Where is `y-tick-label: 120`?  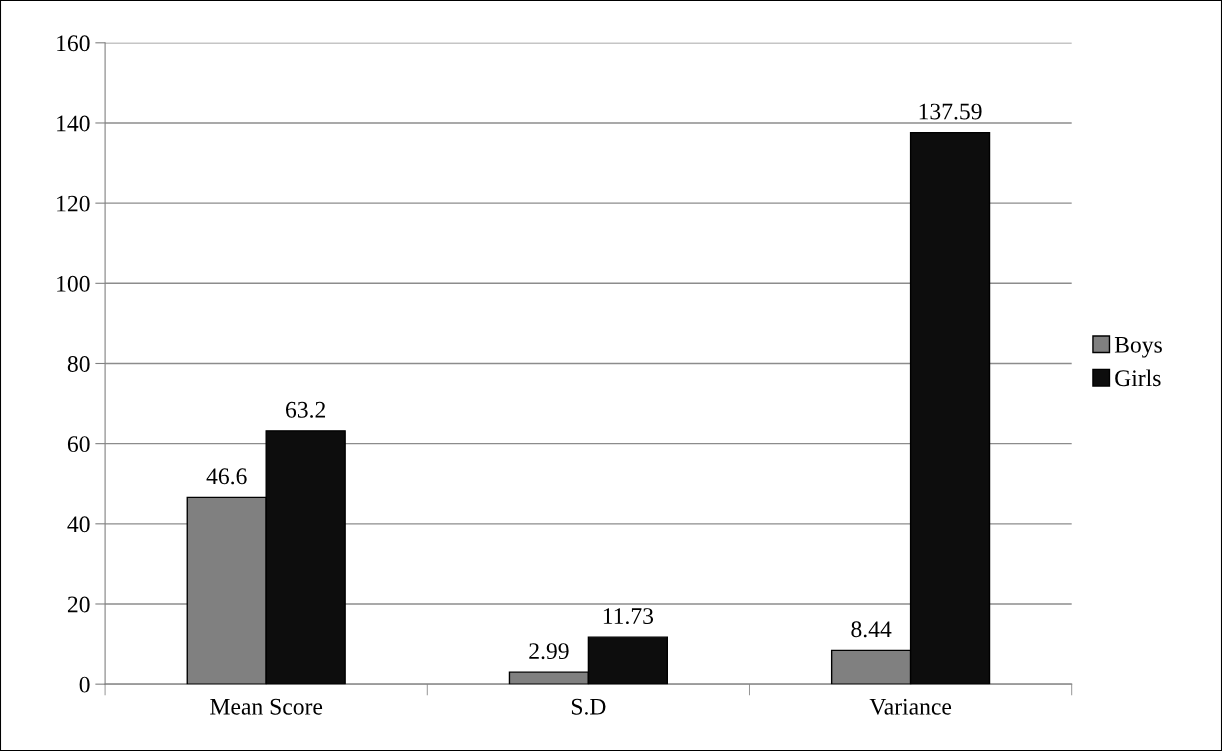
y-tick-label: 120 is located at coordinates (73, 203).